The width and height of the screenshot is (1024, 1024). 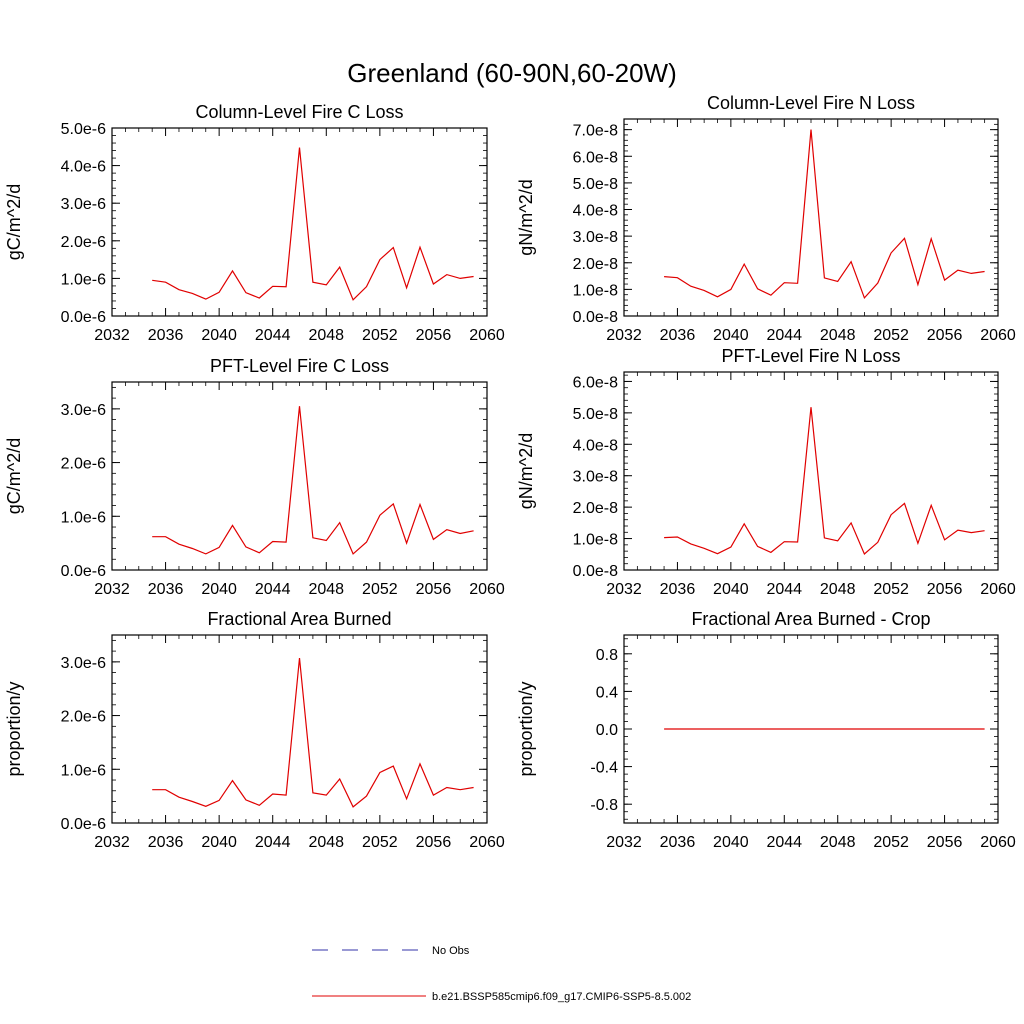 I want to click on panel-title: PFT-Level Fire C Loss, so click(x=299, y=366).